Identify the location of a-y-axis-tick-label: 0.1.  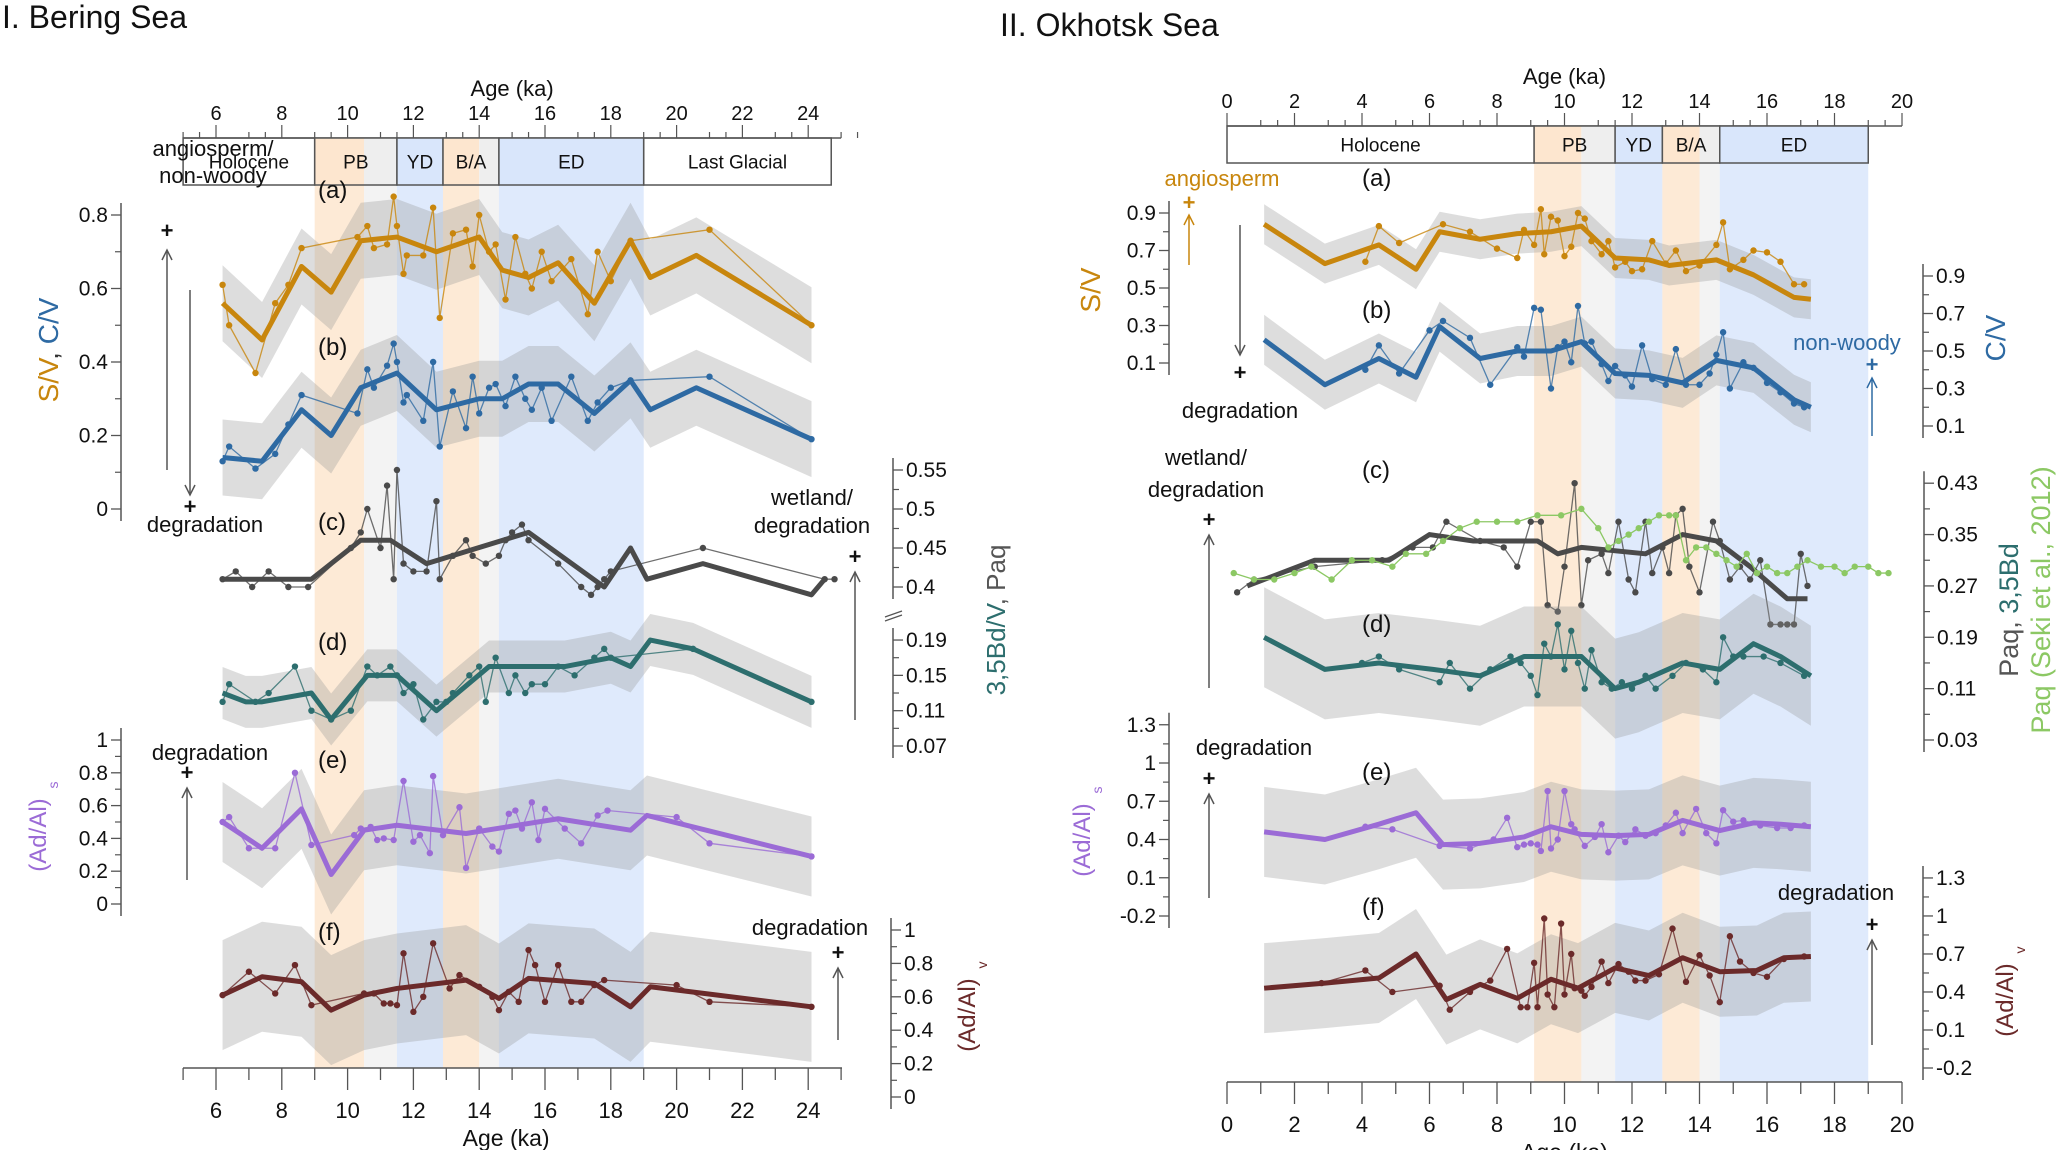
(1141, 363).